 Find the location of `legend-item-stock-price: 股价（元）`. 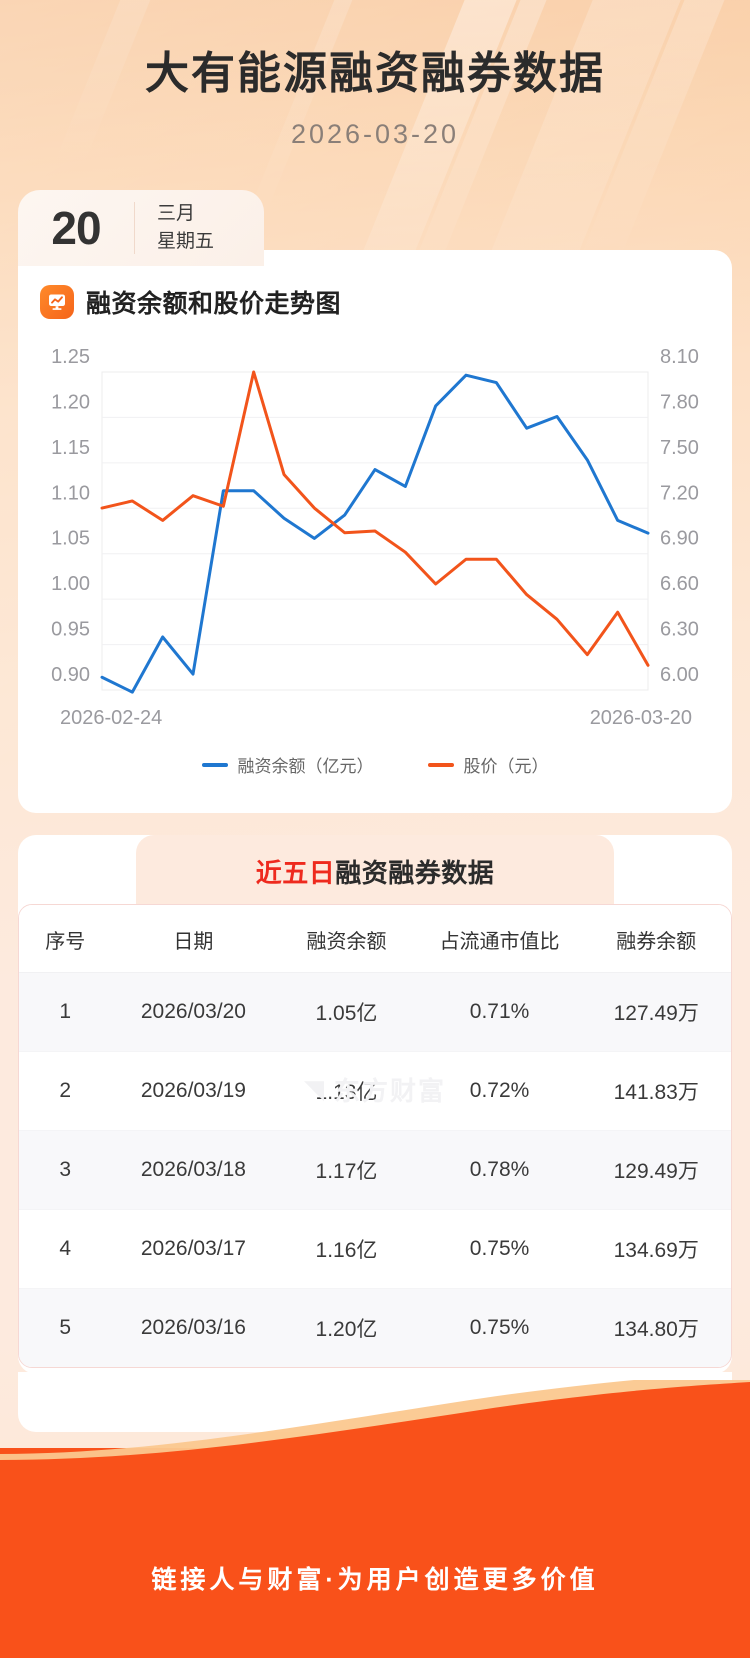

legend-item-stock-price: 股价（元） is located at coordinates (488, 764).